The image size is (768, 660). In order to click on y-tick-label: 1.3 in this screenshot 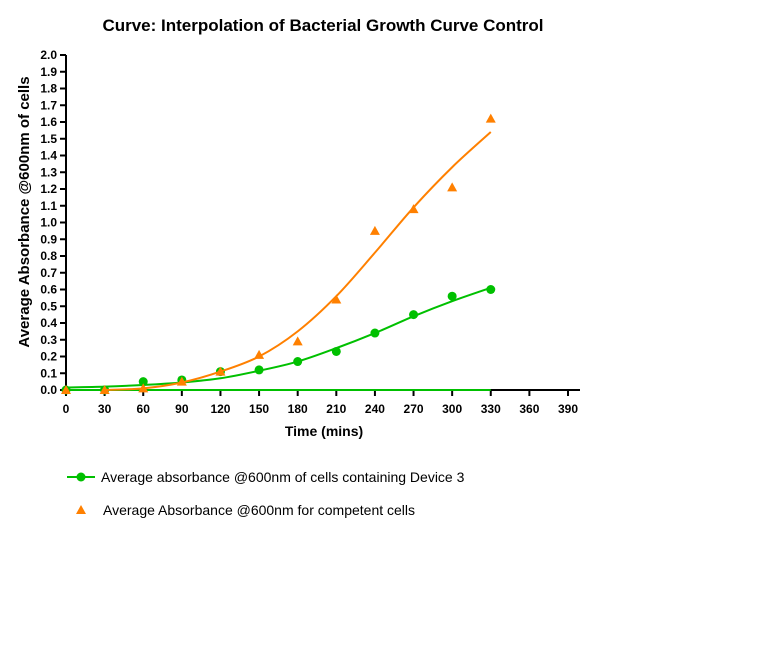, I will do `click(48, 172)`.